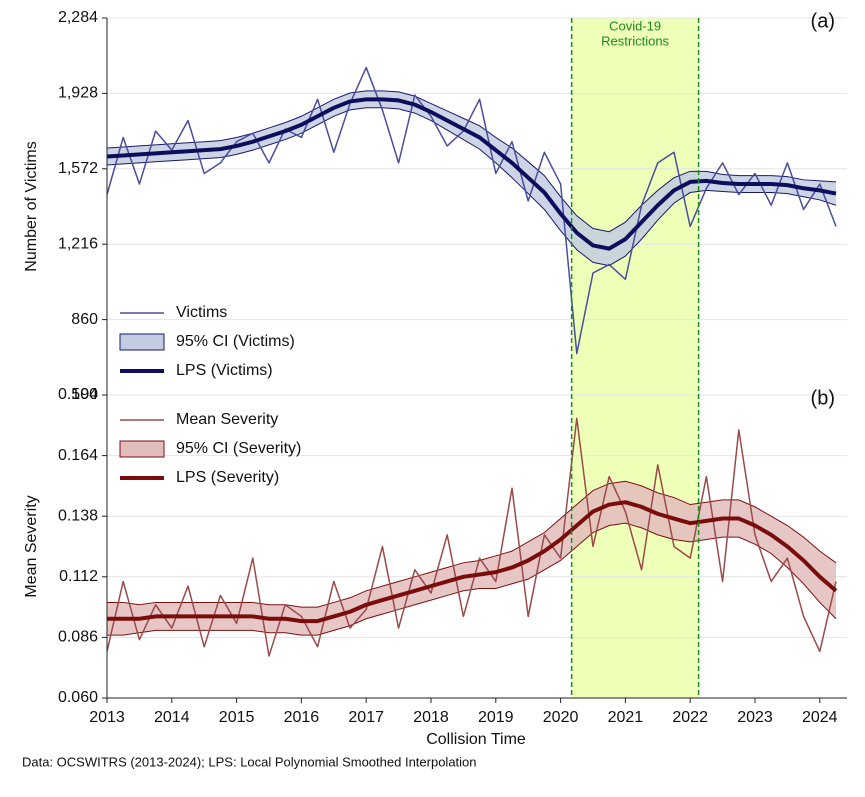 This screenshot has height=797, width=865. What do you see at coordinates (78, 168) in the screenshot?
I see `y-tick-label: 1,572` at bounding box center [78, 168].